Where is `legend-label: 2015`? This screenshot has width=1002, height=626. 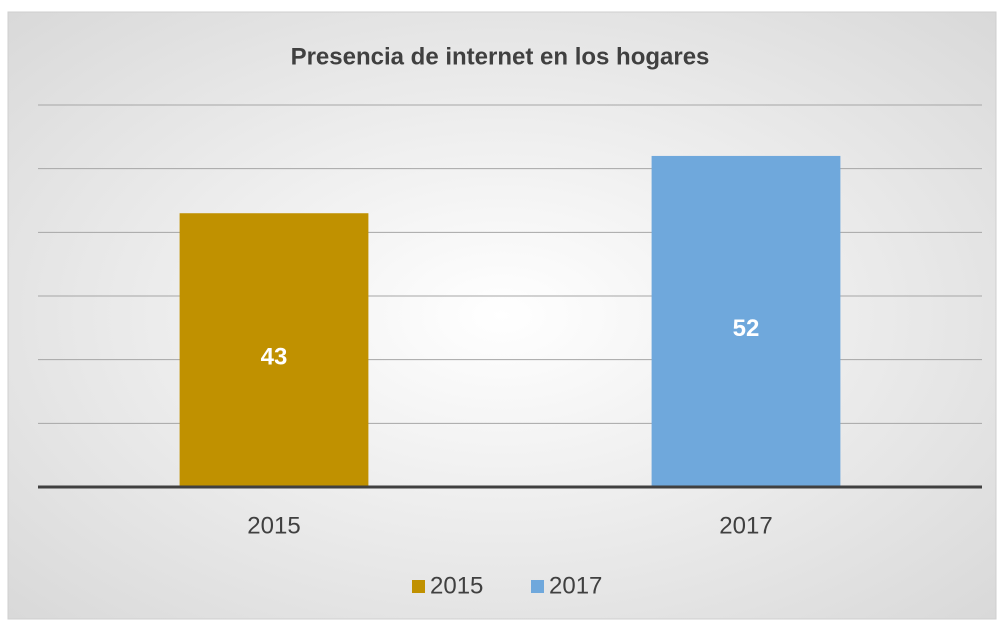 legend-label: 2015 is located at coordinates (456, 585).